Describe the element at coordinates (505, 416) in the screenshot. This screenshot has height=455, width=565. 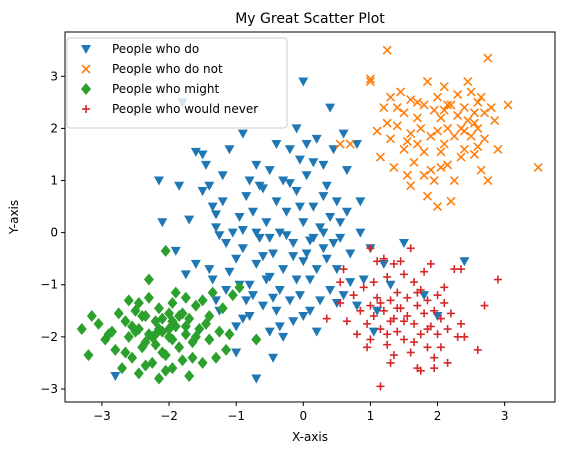
I see `x-tick-label: 3` at that location.